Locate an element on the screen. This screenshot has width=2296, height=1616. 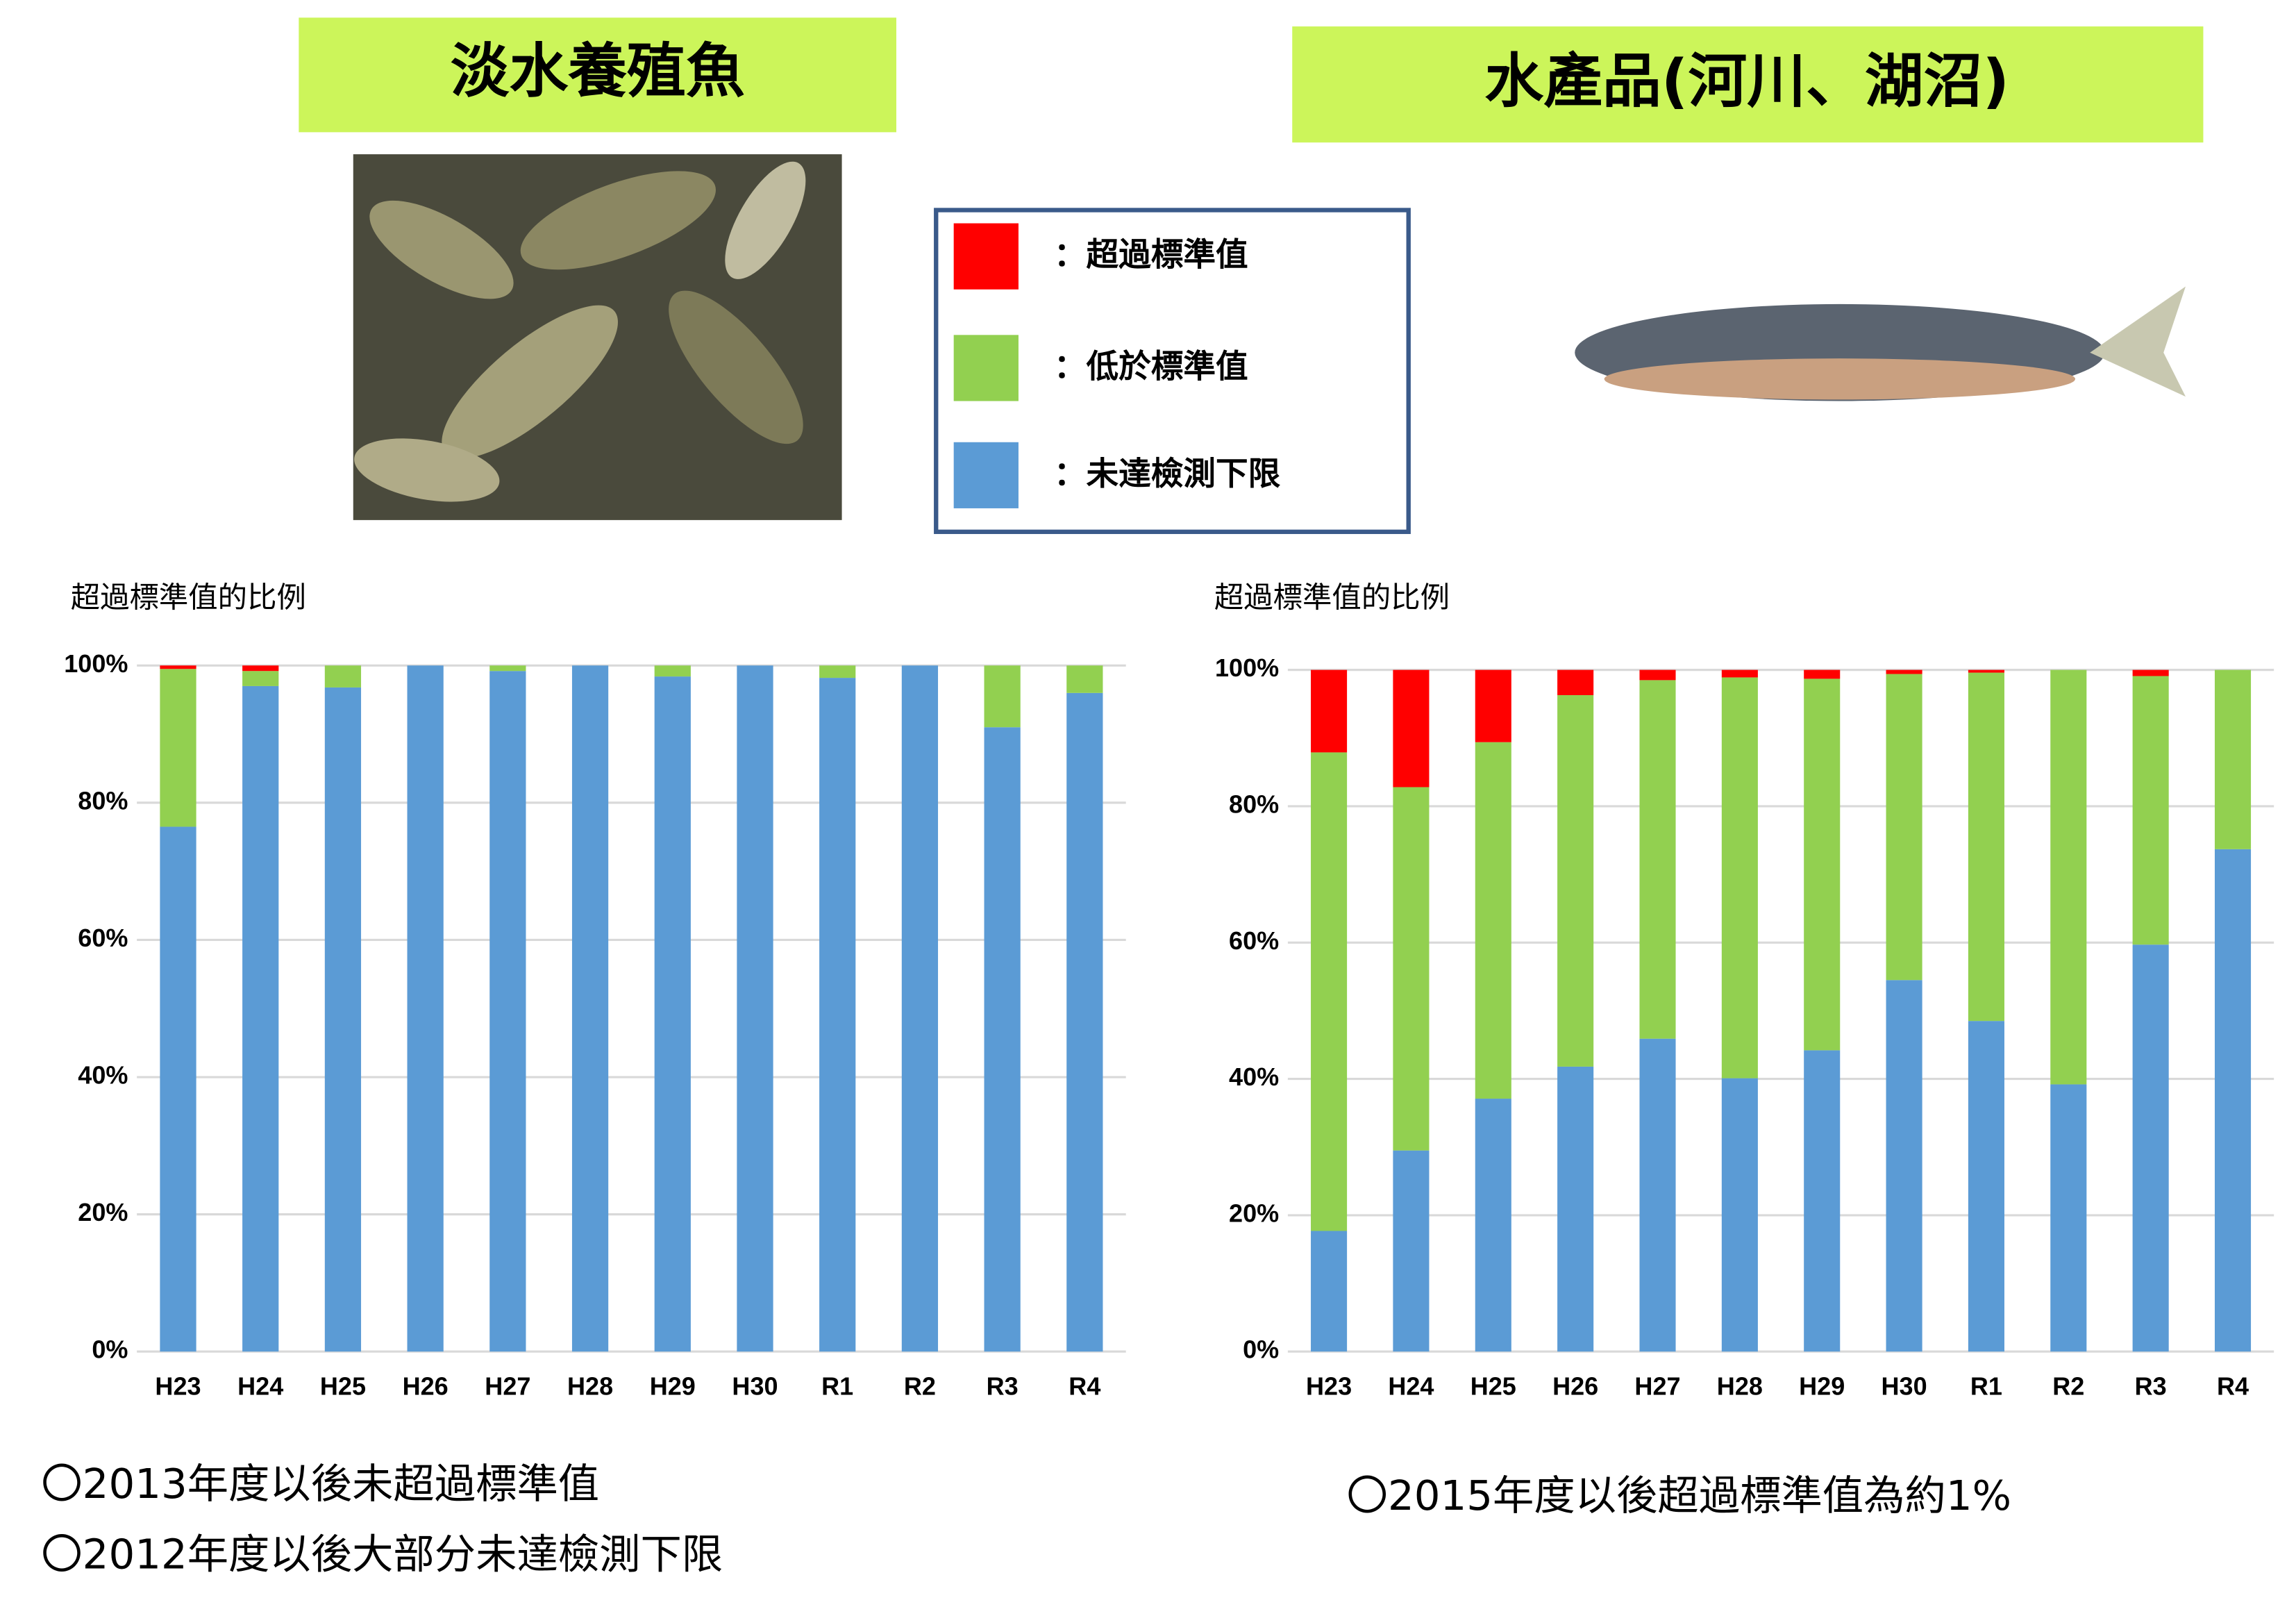
y-tick-label: 40% is located at coordinates (1254, 1077).